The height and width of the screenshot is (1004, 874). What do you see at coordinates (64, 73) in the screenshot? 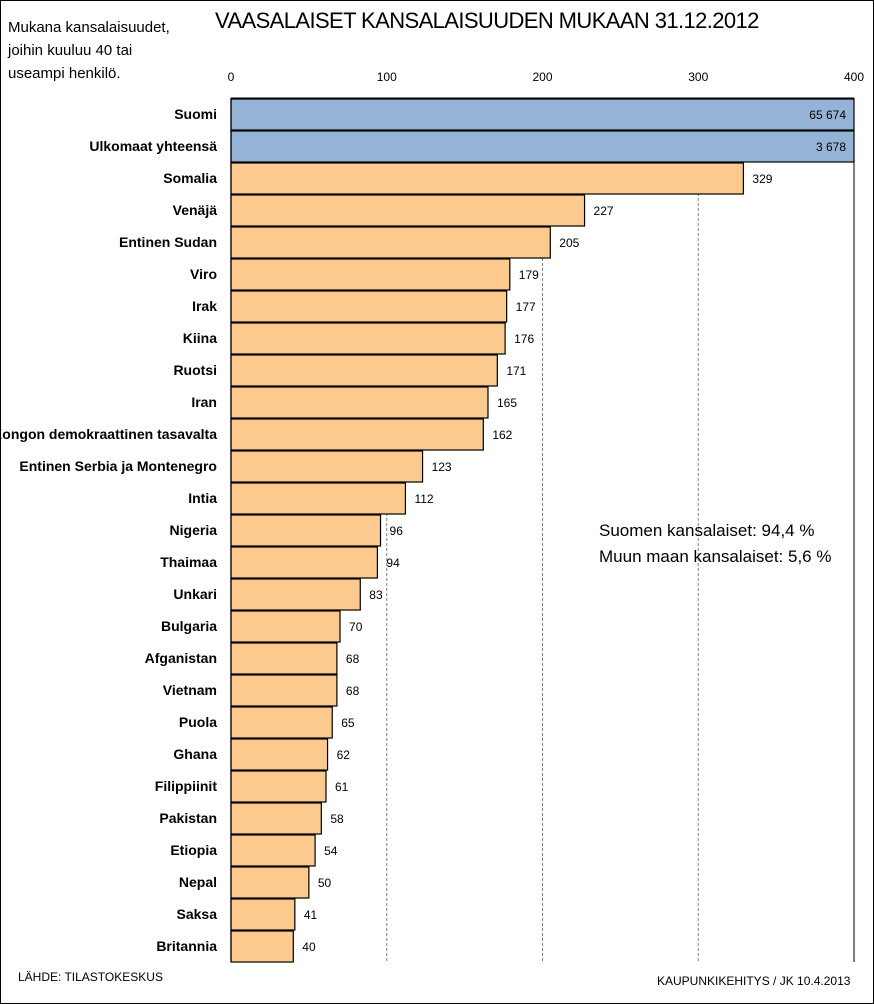
I see `chart-note-line: useampi henkilö.` at bounding box center [64, 73].